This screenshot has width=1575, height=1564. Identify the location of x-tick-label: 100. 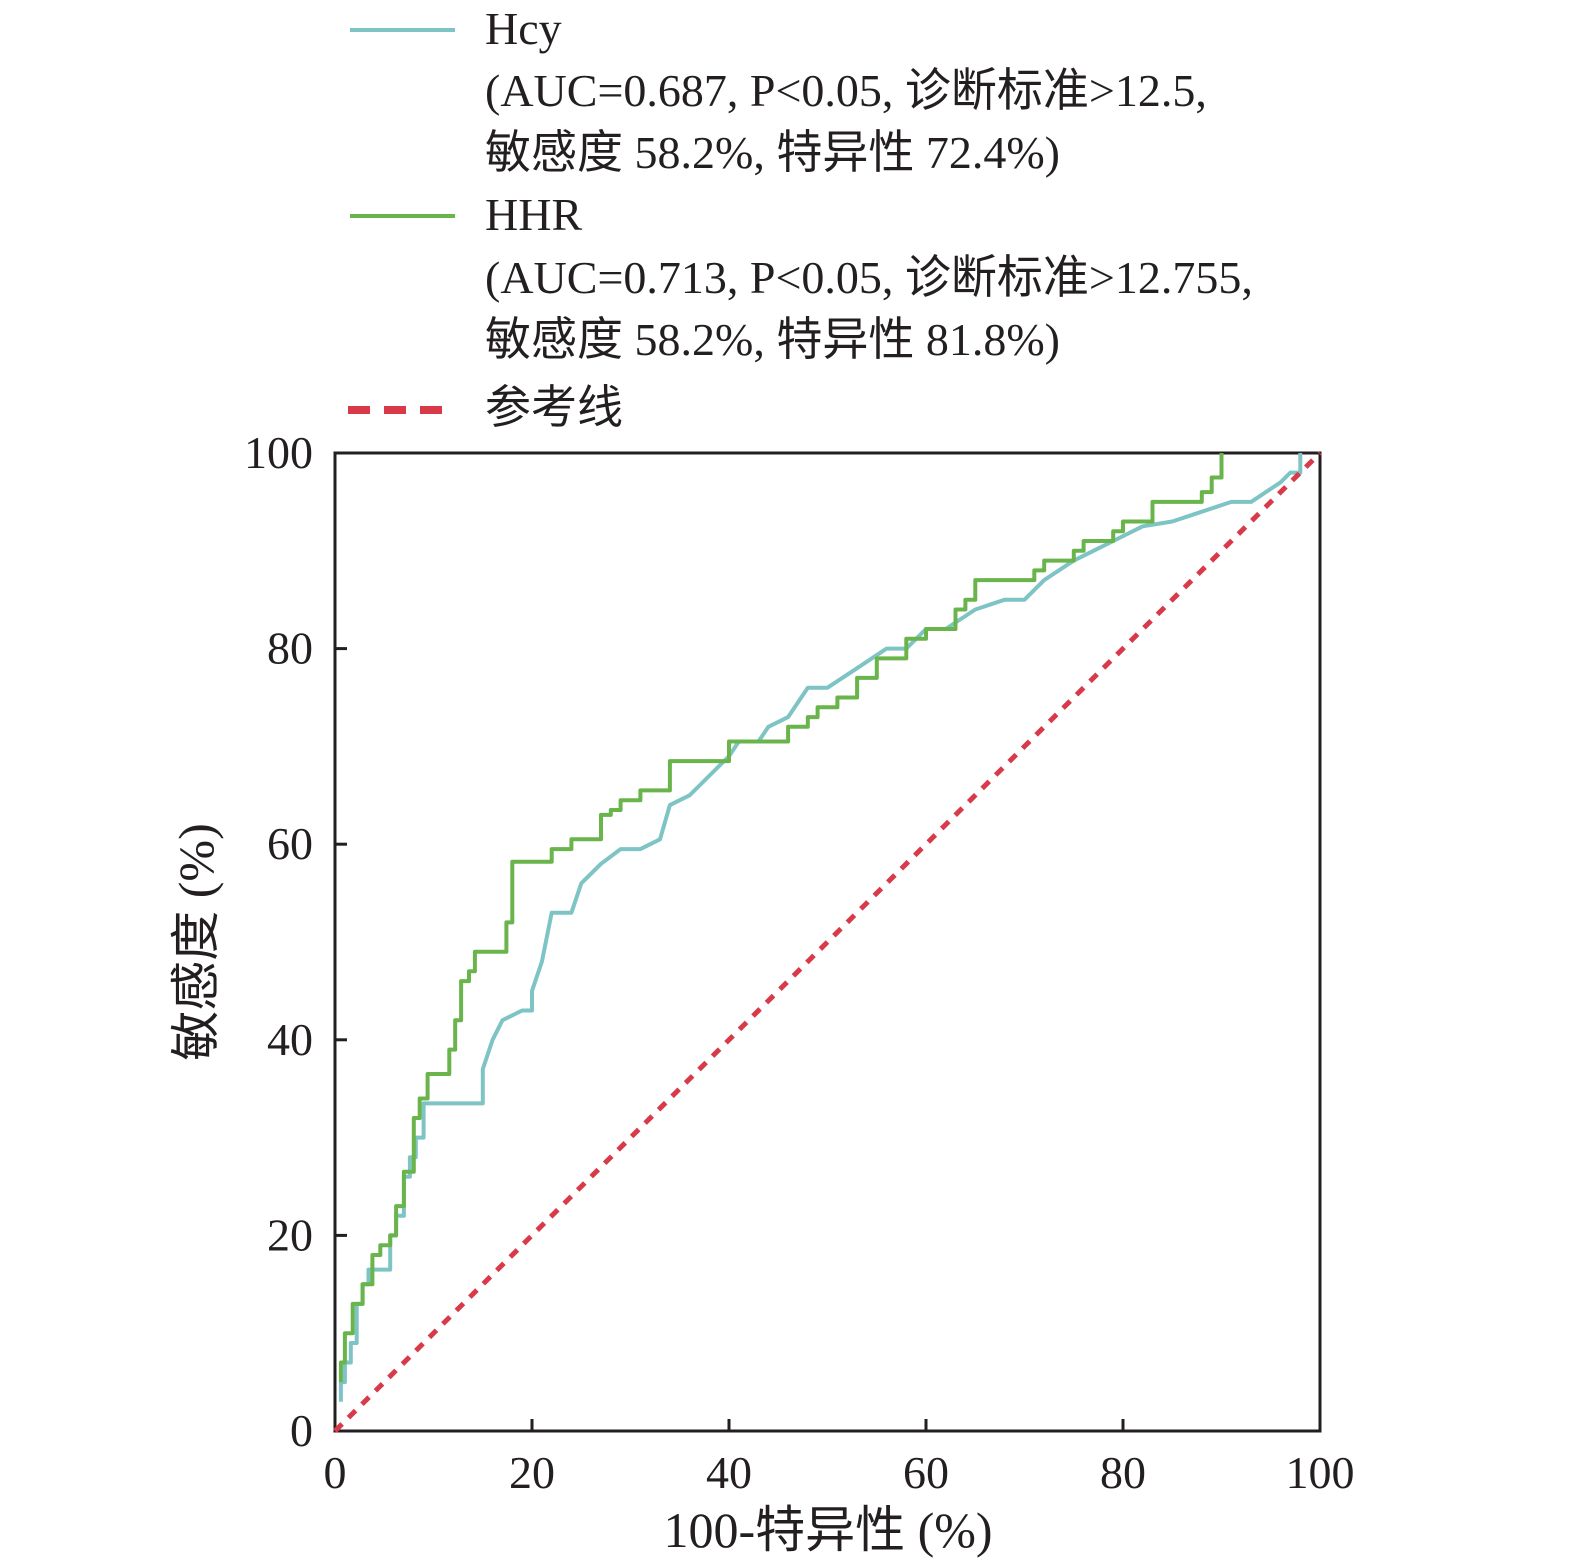
(1320, 1472).